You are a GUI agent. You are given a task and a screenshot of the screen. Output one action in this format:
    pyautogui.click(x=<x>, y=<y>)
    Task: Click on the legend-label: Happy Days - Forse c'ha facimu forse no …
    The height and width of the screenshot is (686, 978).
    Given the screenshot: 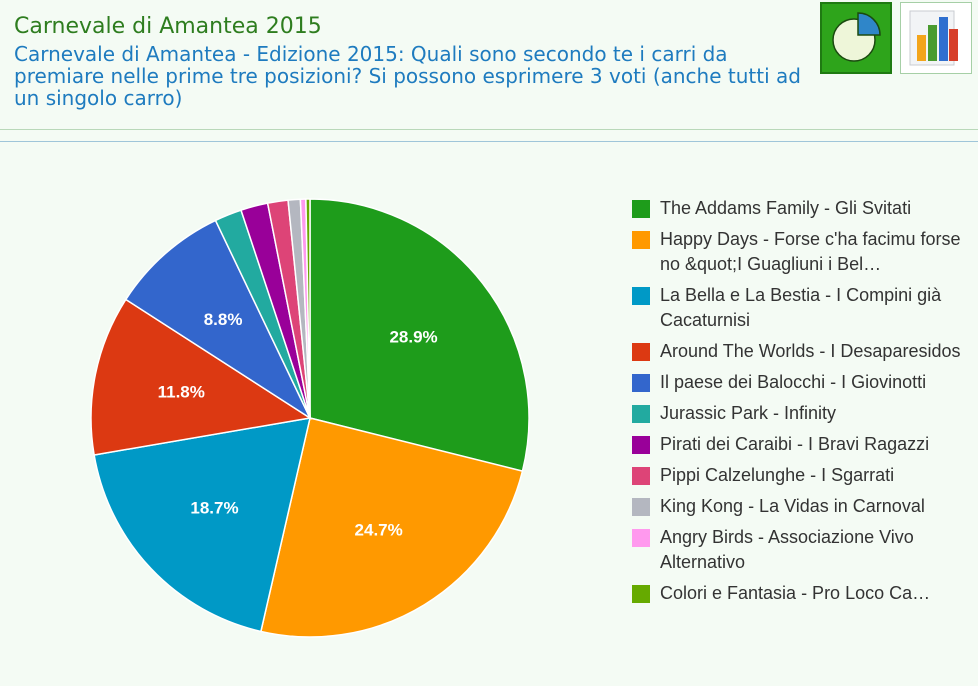 What is the action you would take?
    pyautogui.click(x=810, y=251)
    